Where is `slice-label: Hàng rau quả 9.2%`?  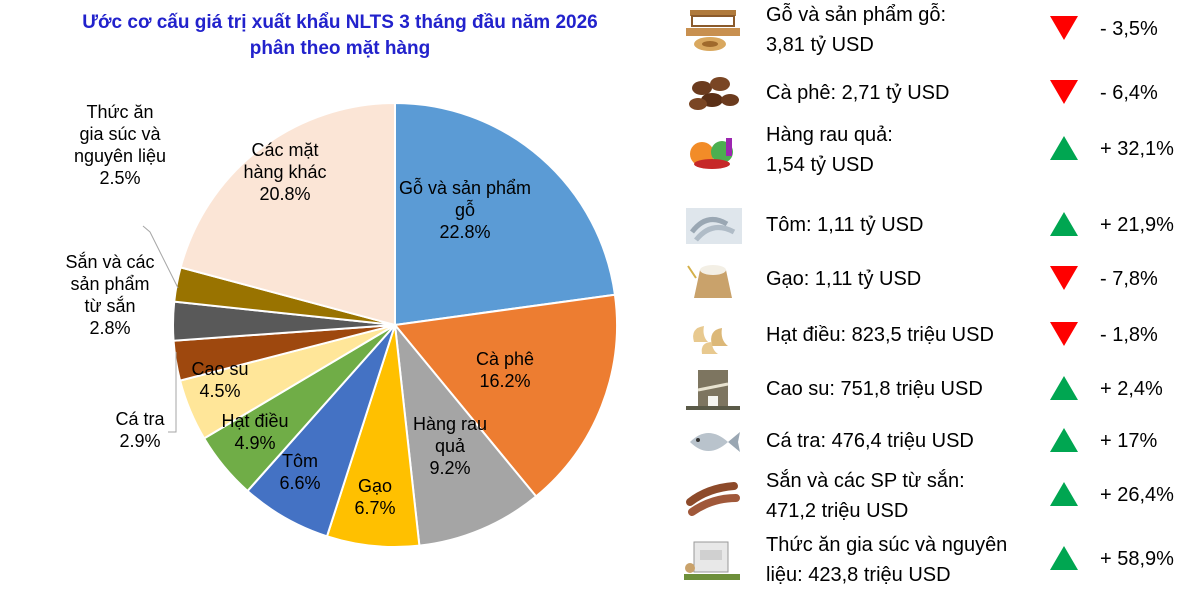
slice-label: Hàng rau quả 9.2% is located at coordinates (450, 446).